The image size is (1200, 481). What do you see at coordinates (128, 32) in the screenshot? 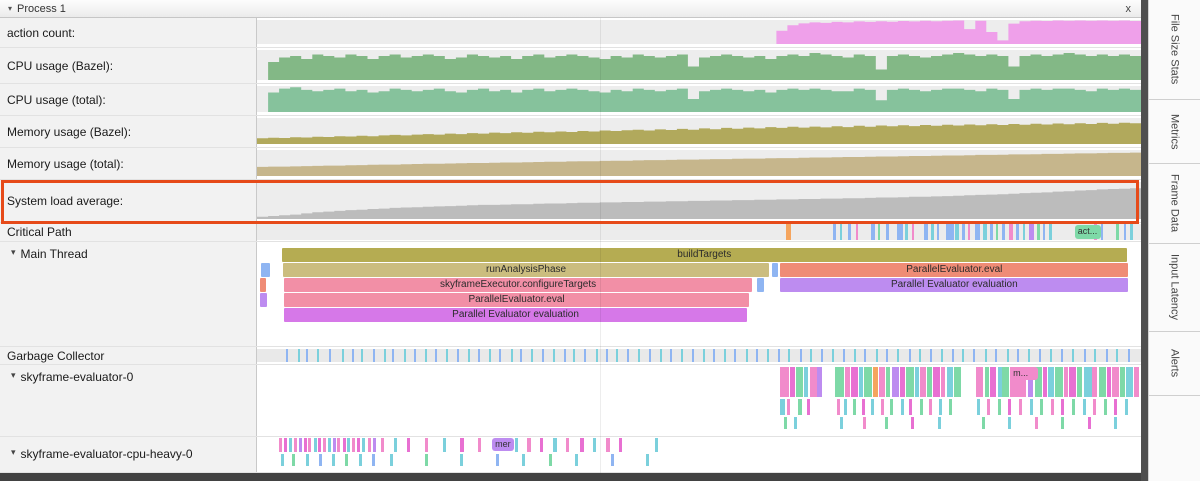
I see `track-label-action-count: action count:` at bounding box center [128, 32].